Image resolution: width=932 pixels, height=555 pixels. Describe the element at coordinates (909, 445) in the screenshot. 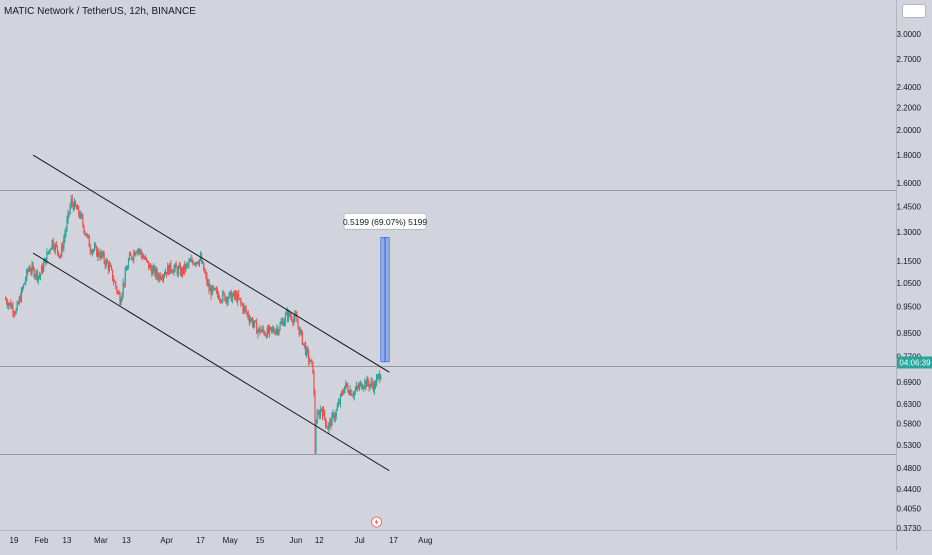

I see `y-tick-label: 0.5300` at that location.